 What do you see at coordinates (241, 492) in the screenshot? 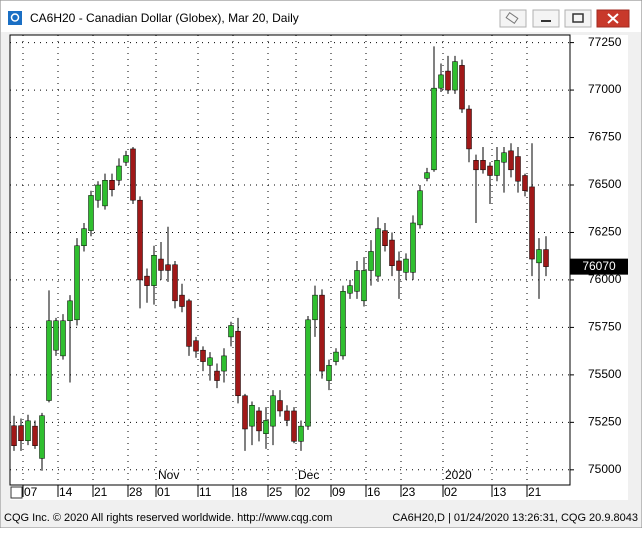
I see `x-tick-label: 18` at bounding box center [241, 492].